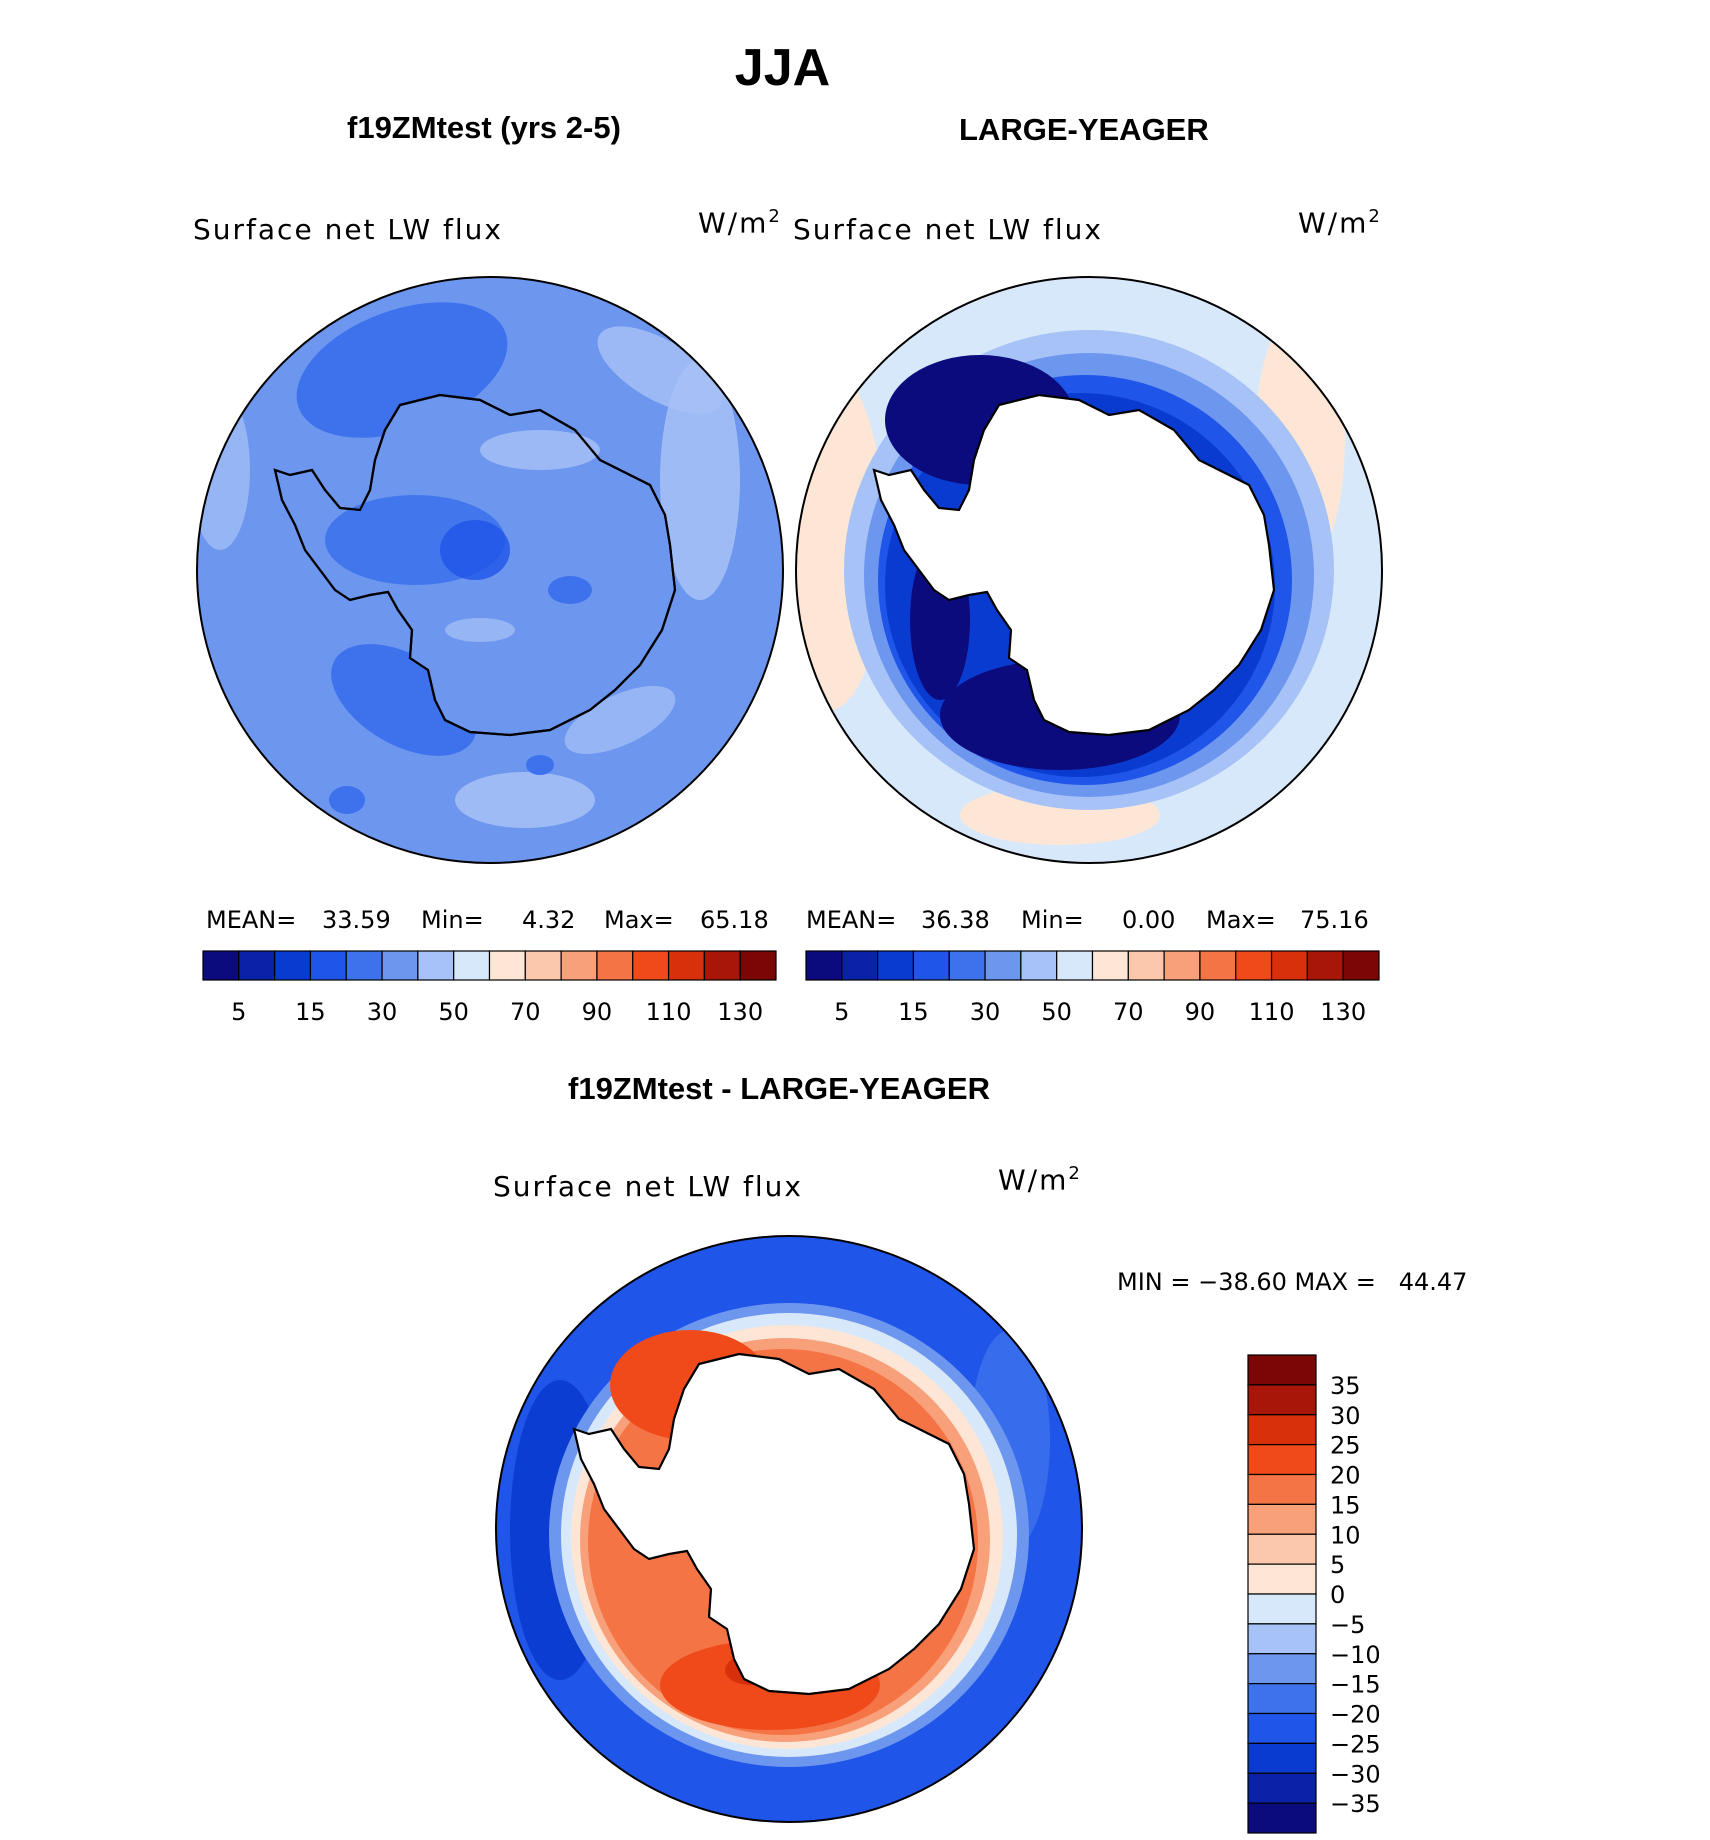 This screenshot has height=1840, width=1710. Describe the element at coordinates (985, 1012) in the screenshot. I see `colorbar-obs-tick-label: 30` at that location.